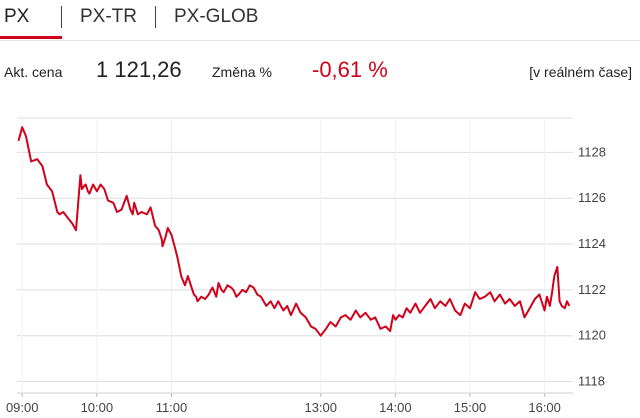 This screenshot has height=418, width=640. What do you see at coordinates (320, 407) in the screenshot?
I see `x-tick-label: 13:00` at bounding box center [320, 407].